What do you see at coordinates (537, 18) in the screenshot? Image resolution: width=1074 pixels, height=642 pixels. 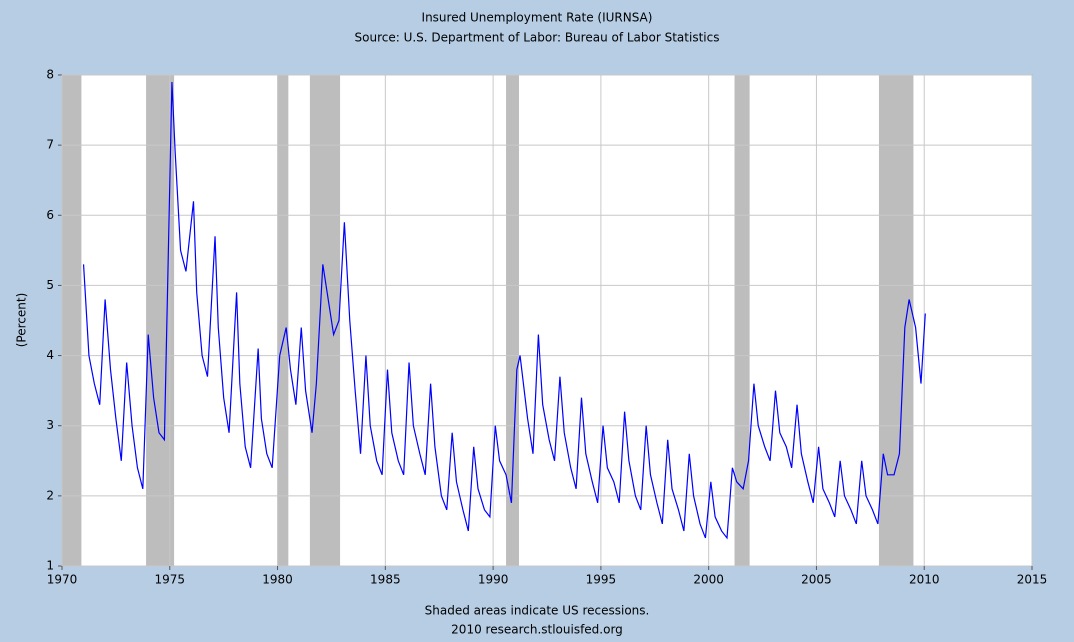 I see `chart-title: Insured Unemployment Rate (IURNSA)` at bounding box center [537, 18].